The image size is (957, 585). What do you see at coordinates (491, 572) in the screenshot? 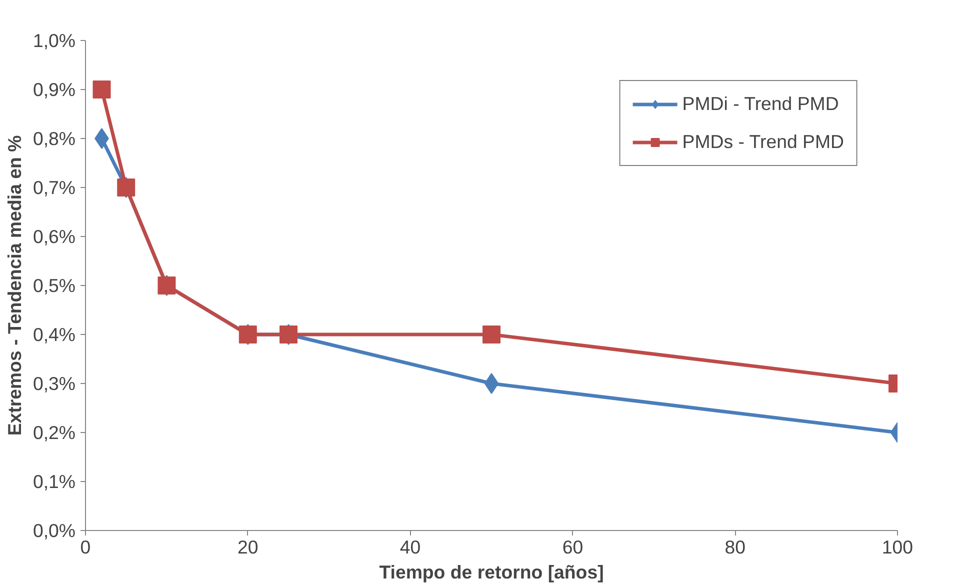
I see `x-axis-title: Tiempo de retorno [años]` at bounding box center [491, 572].